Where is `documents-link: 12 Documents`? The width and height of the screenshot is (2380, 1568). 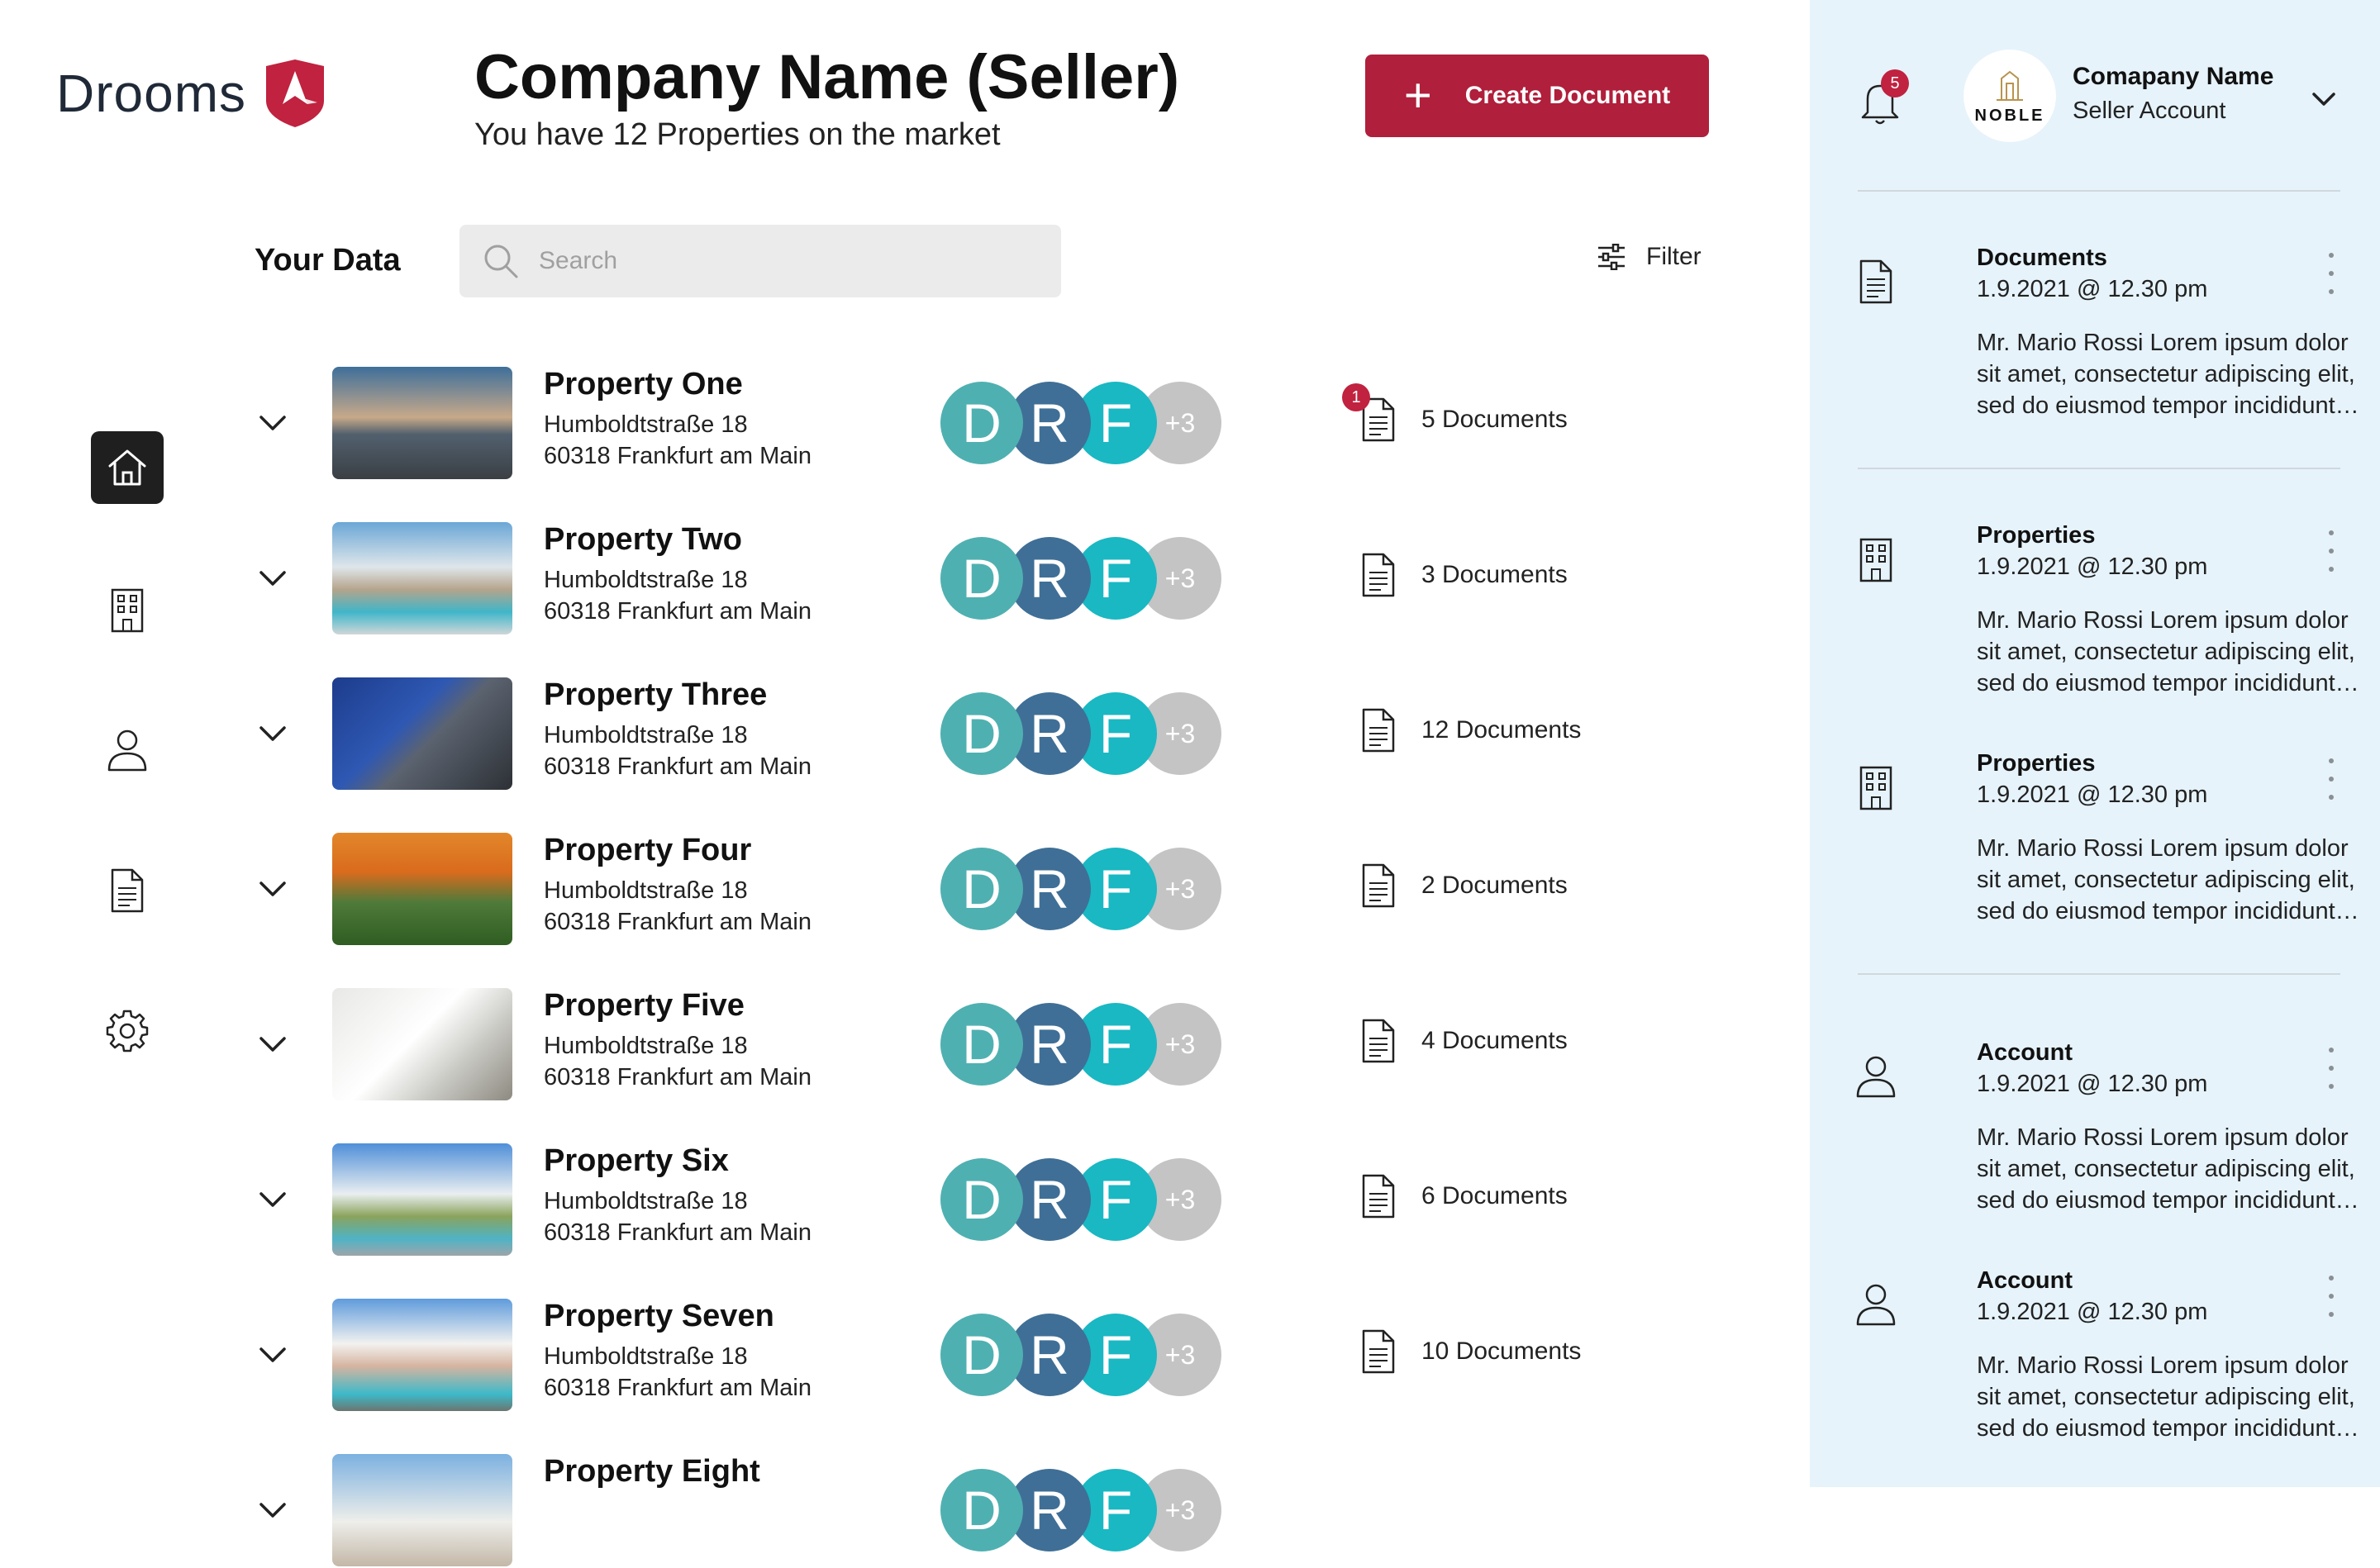 documents-link: 12 Documents is located at coordinates (1470, 730).